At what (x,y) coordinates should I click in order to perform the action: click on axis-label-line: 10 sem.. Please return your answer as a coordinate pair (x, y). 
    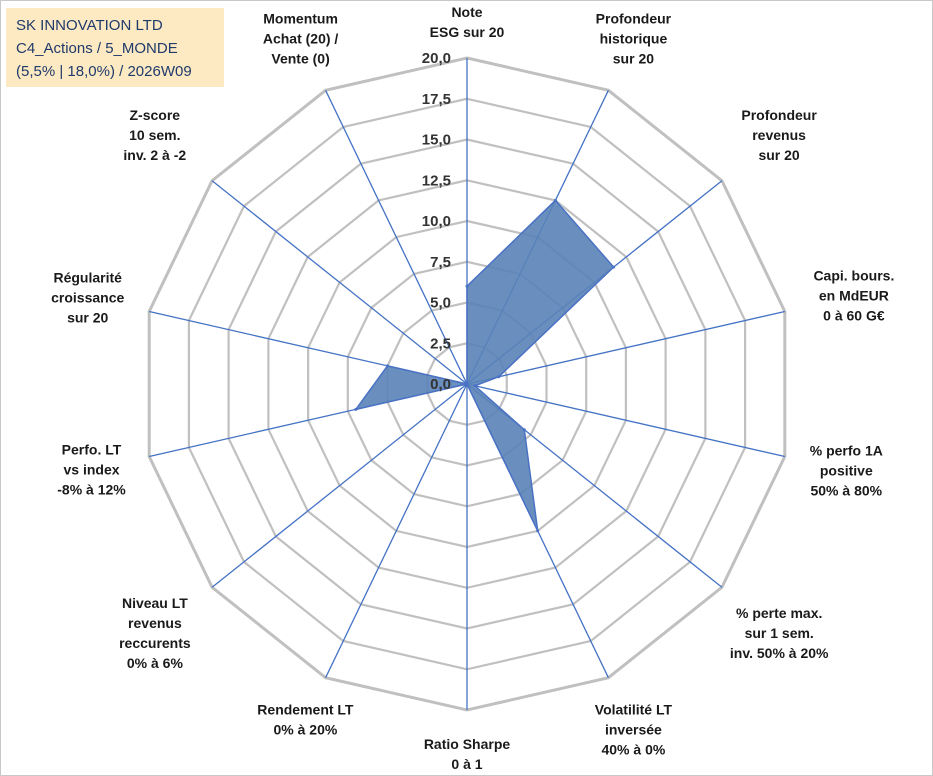
    Looking at the image, I should click on (154, 135).